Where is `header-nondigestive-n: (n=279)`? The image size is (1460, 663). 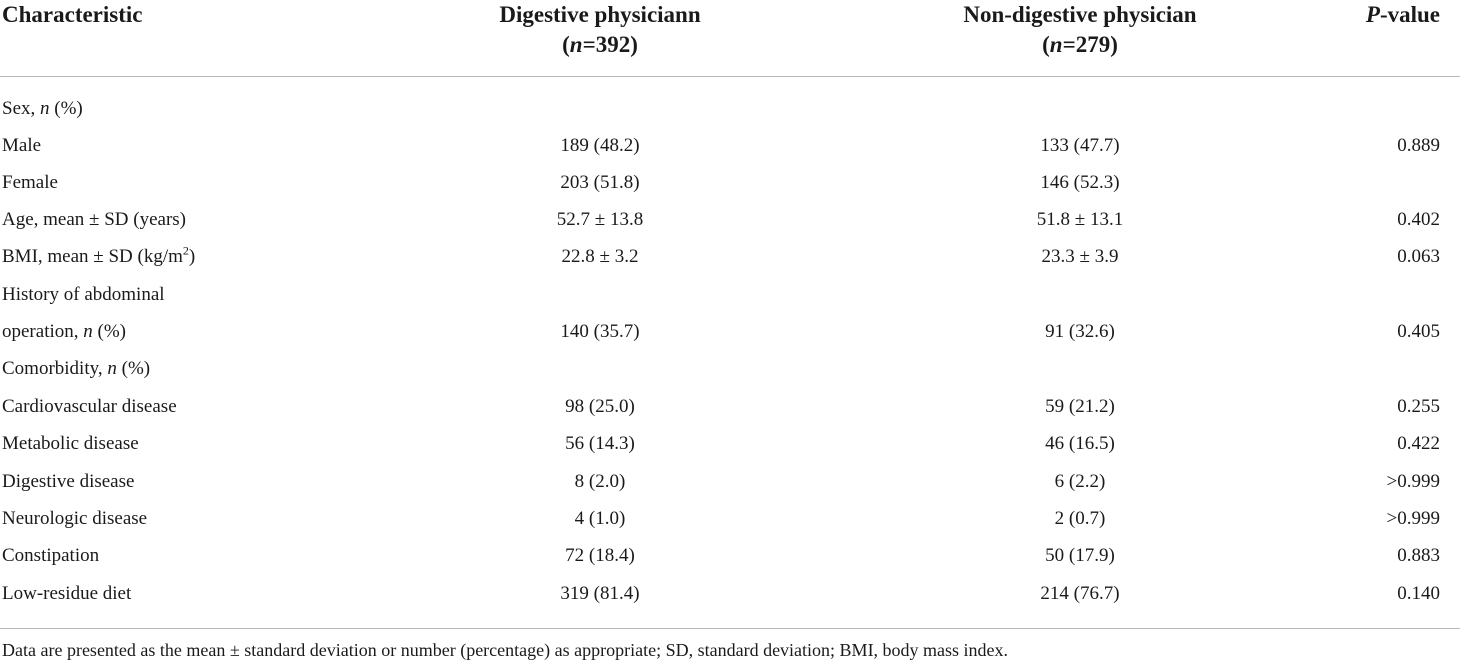
header-nondigestive-n: (n=279) is located at coordinates (1080, 44).